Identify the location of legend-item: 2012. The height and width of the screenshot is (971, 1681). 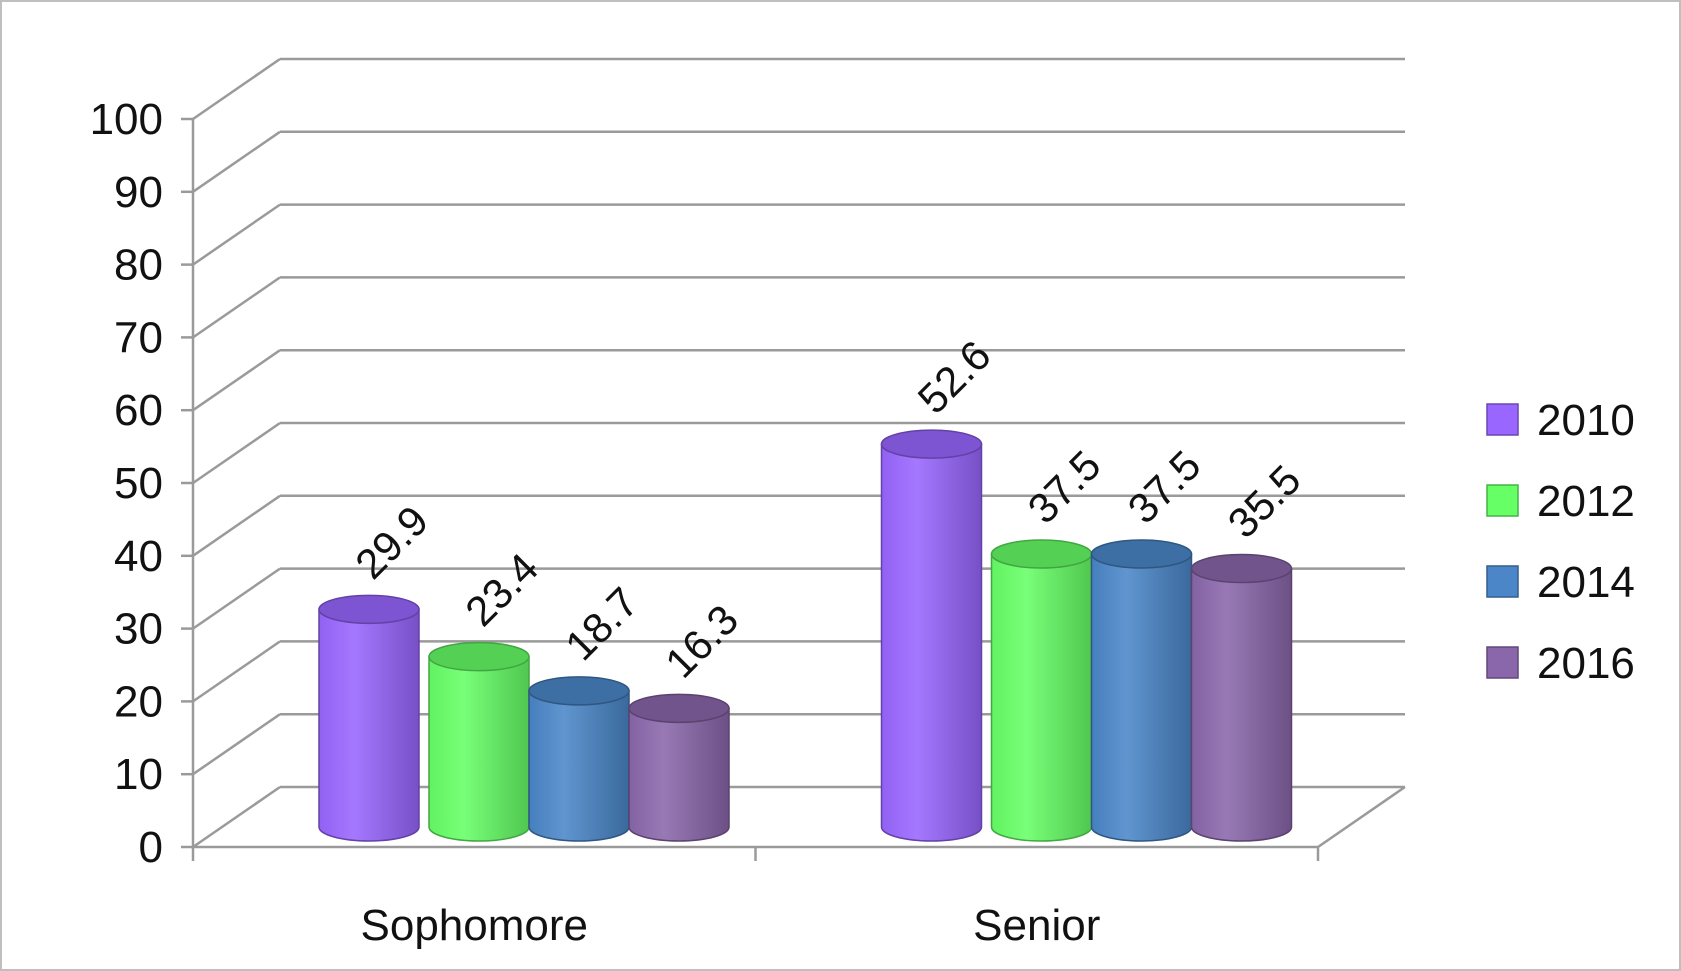
(1560, 501).